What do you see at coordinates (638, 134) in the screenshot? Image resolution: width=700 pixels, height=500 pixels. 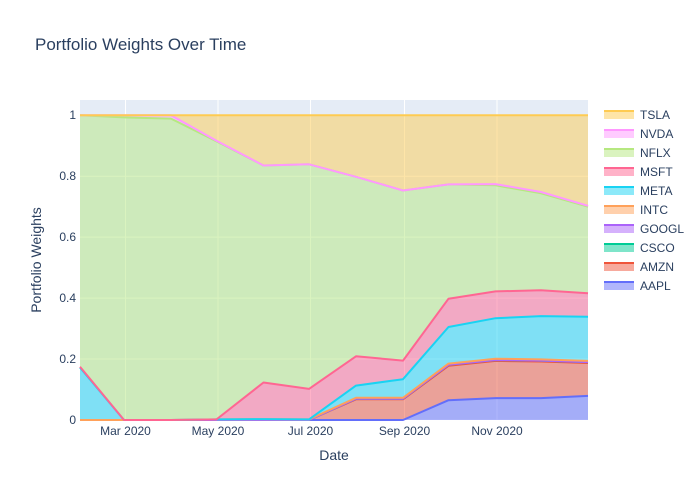 I see `legend-item-nvda: NVDA` at bounding box center [638, 134].